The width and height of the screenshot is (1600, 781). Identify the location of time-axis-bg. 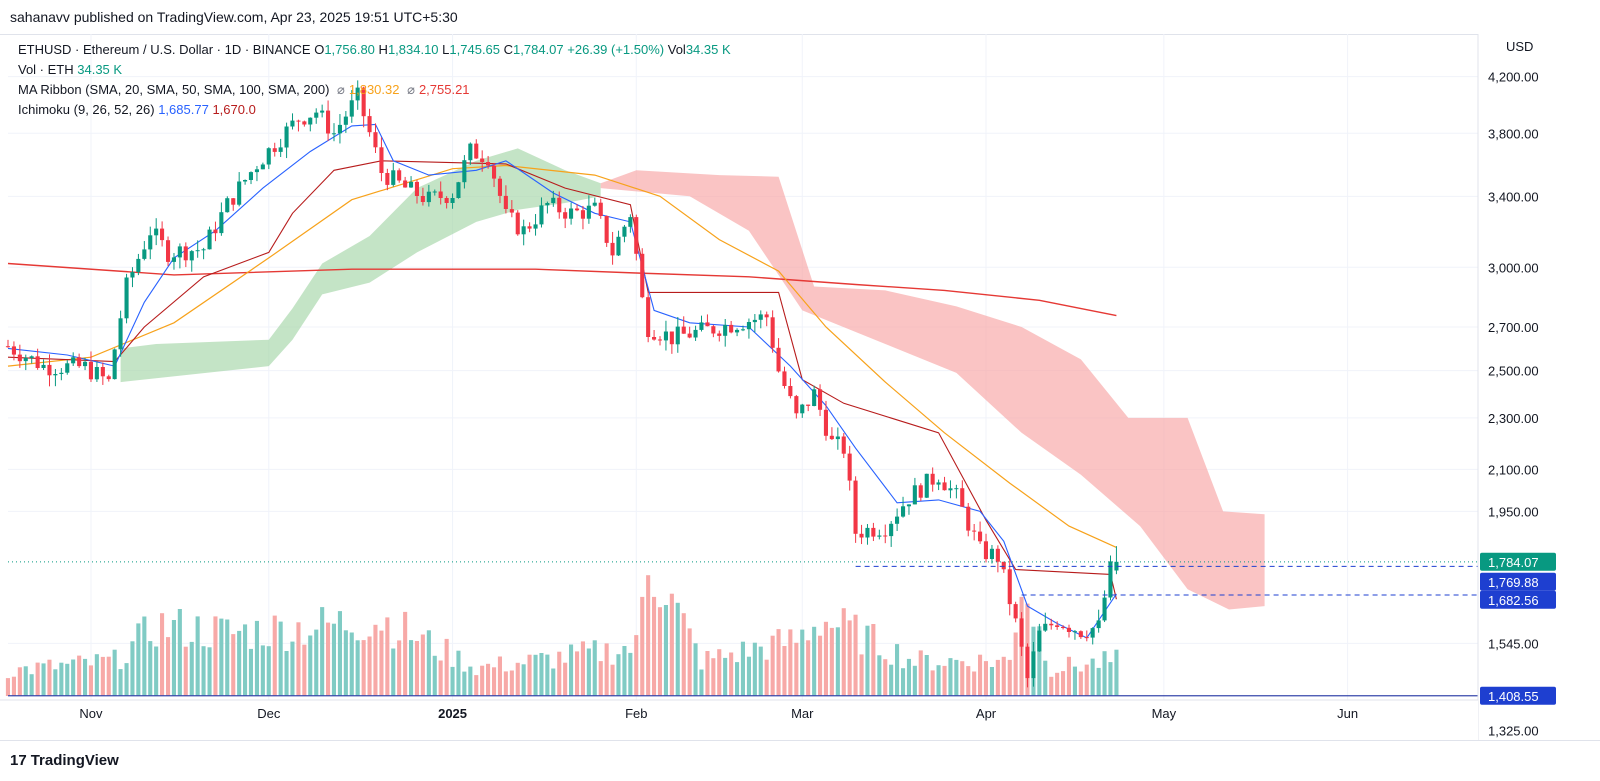
(739, 720).